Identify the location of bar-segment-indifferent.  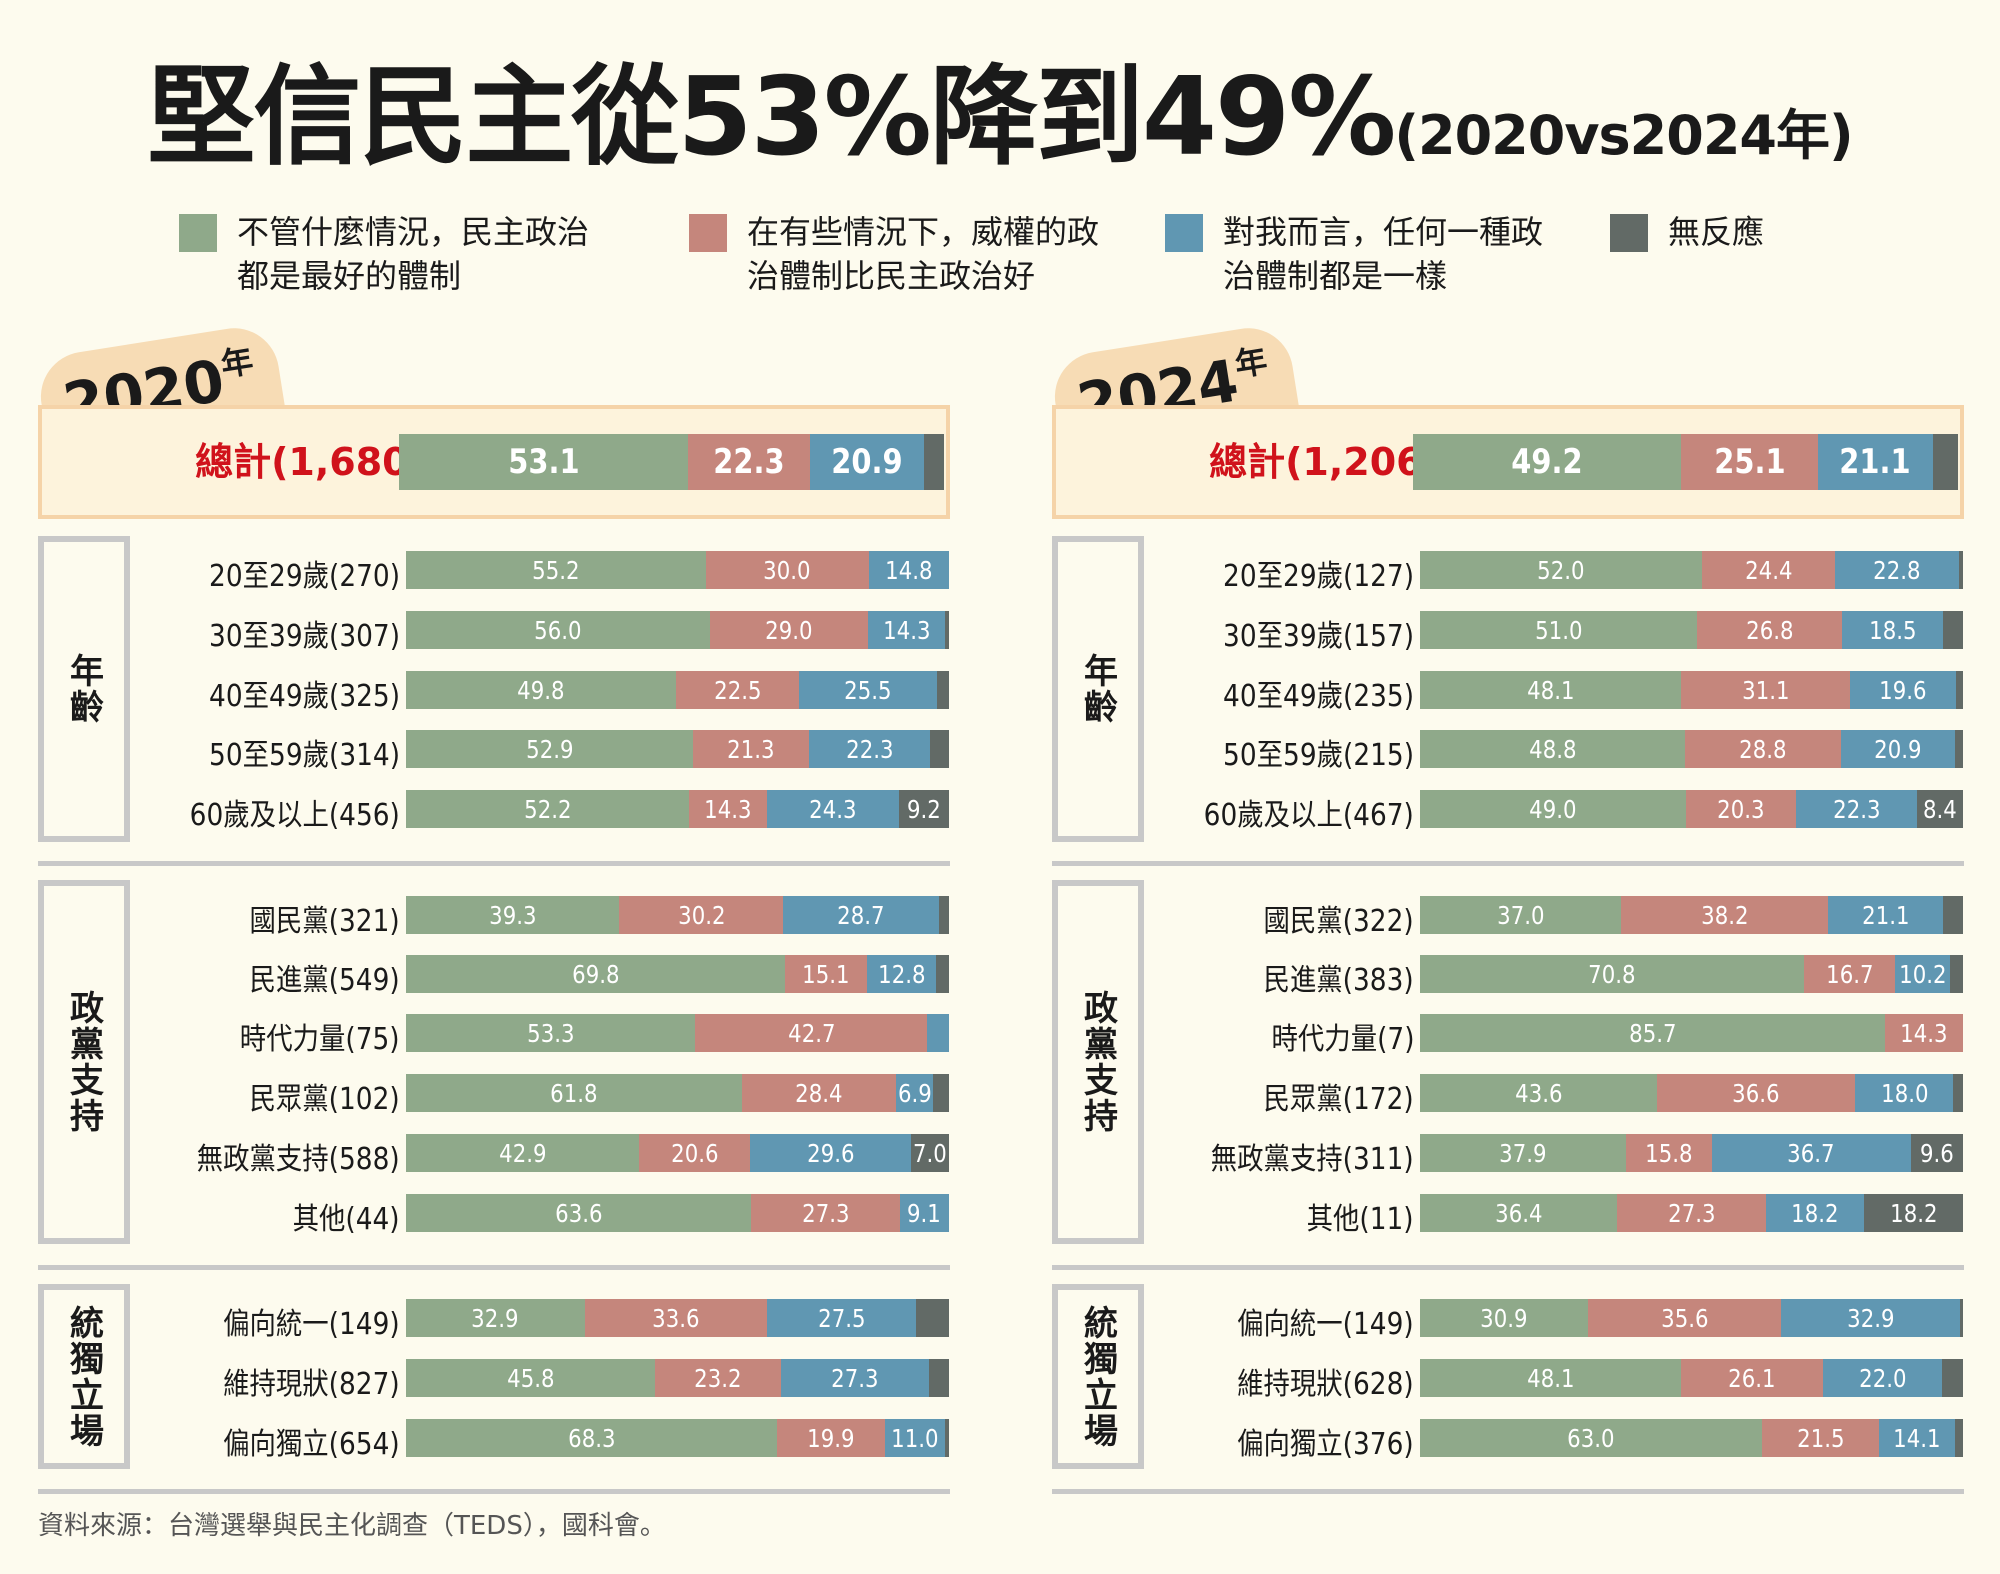
(938, 1033).